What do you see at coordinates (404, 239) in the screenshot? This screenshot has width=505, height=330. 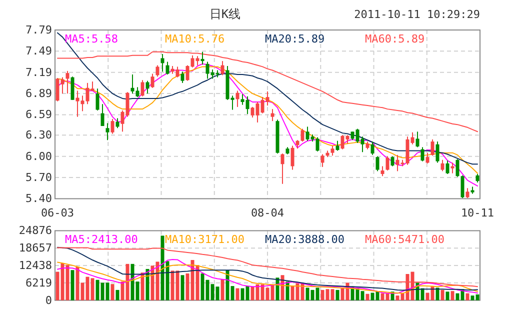 I see `text: MA60:5471.00` at bounding box center [404, 239].